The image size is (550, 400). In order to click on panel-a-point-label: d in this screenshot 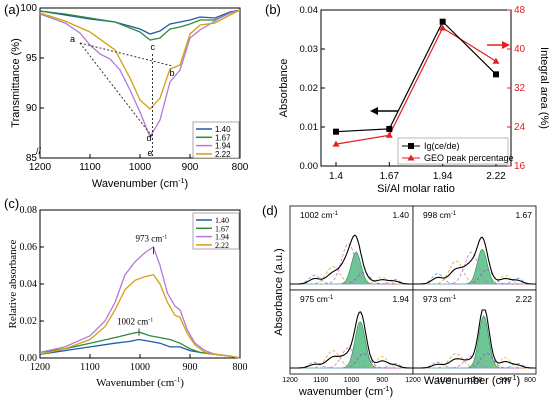, I will do `click(149, 138)`.